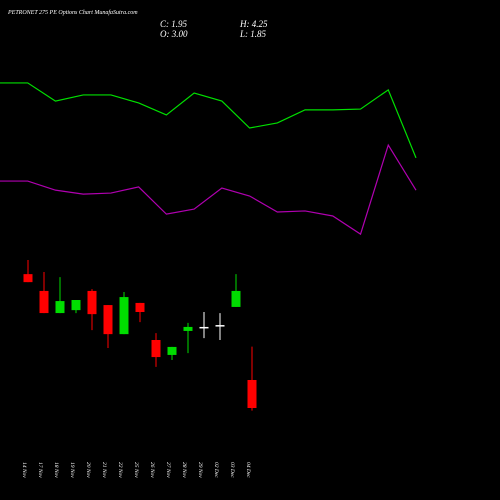  I want to click on open-info: O: 3.00, so click(174, 34).